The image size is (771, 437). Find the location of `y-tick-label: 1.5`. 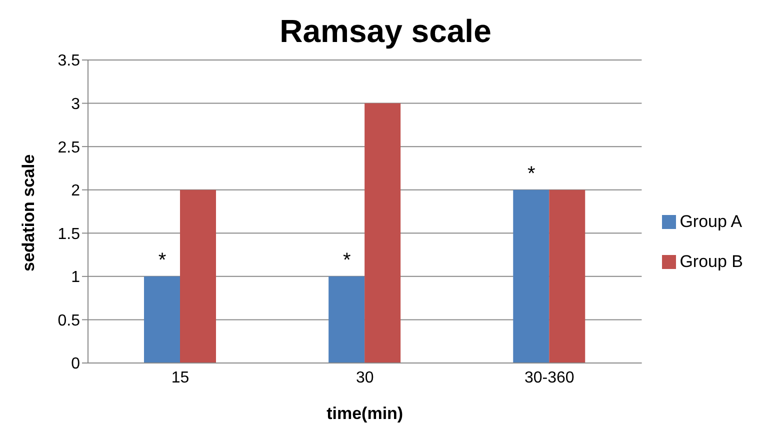

y-tick-label: 1.5 is located at coordinates (69, 234).